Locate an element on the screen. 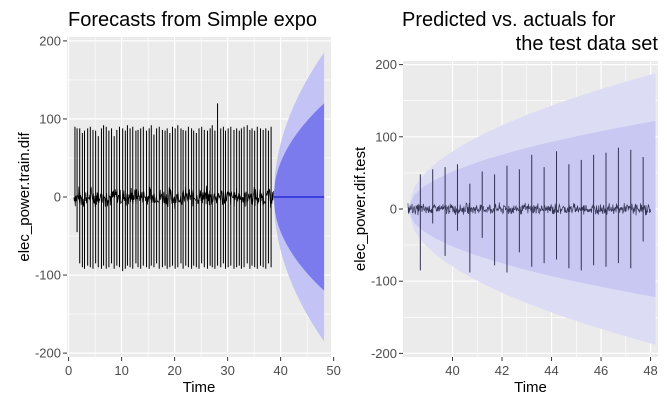 Image resolution: width=667 pixels, height=412 pixels. chart-title-line-2: the test data set is located at coordinates (587, 44).